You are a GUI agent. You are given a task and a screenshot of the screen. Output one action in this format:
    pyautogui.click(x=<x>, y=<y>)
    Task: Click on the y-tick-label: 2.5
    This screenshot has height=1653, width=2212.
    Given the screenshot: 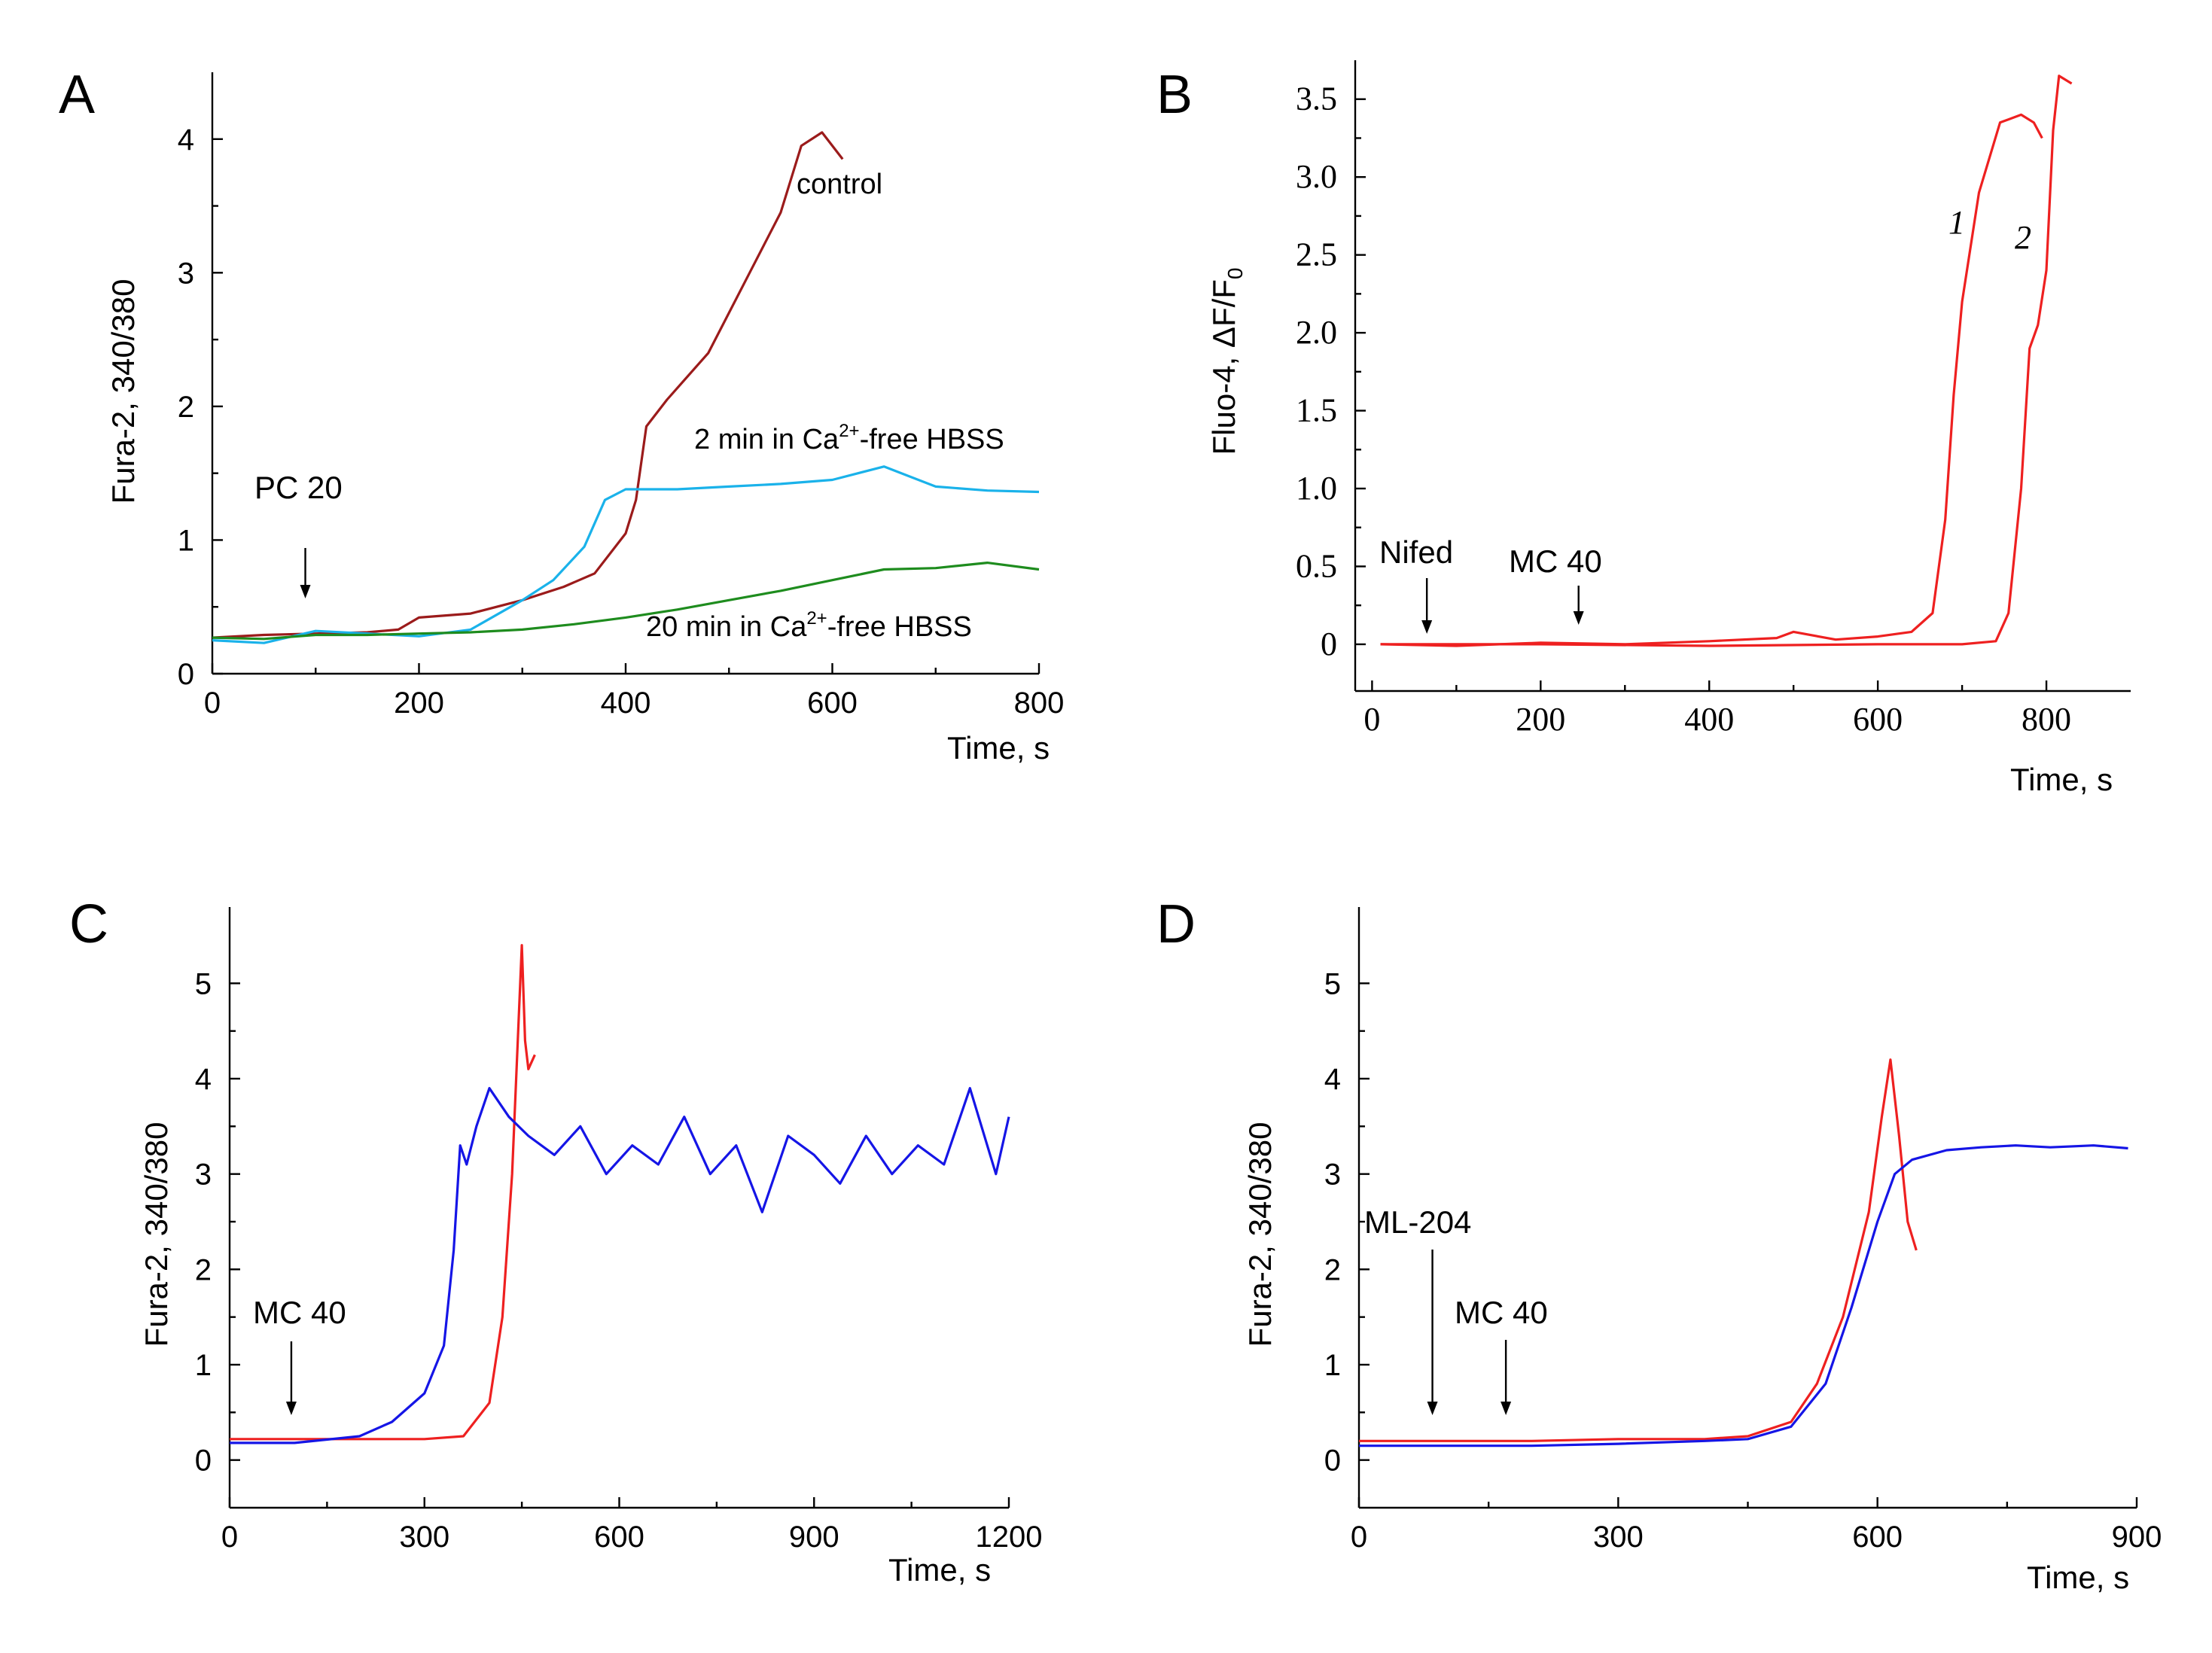 What is the action you would take?
    pyautogui.click(x=1316, y=254)
    